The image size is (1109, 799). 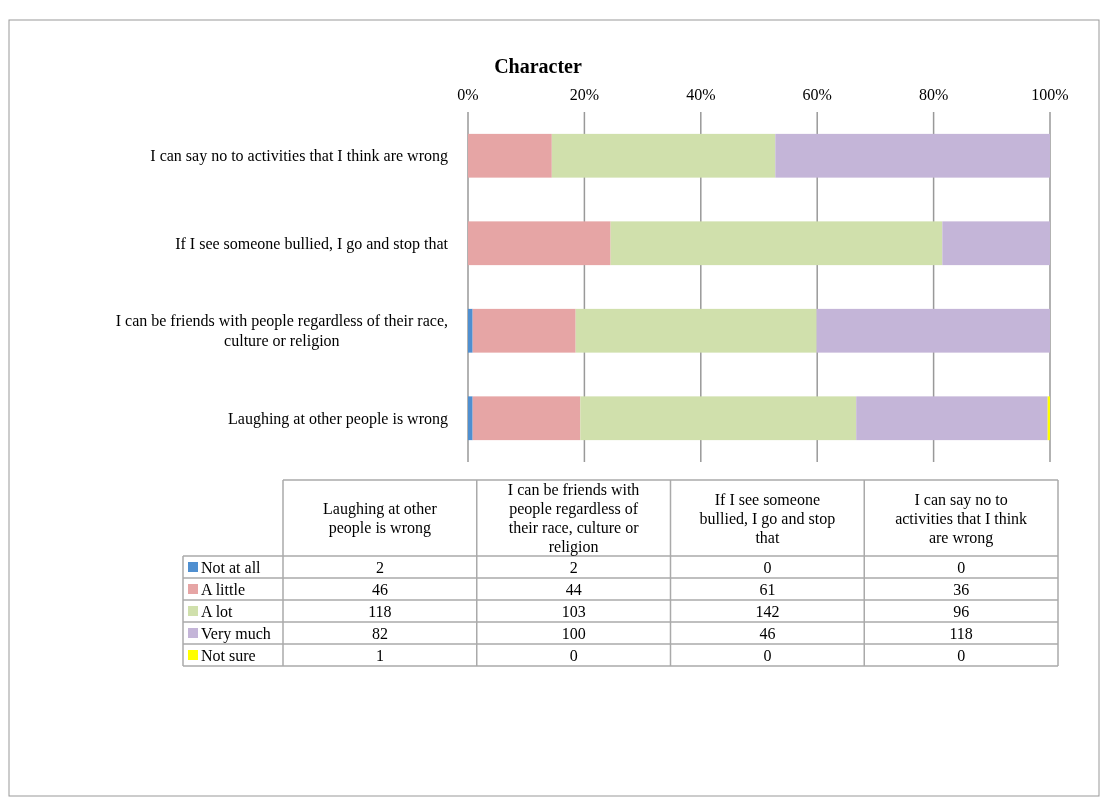 I want to click on data-label: 61, so click(x=767, y=589).